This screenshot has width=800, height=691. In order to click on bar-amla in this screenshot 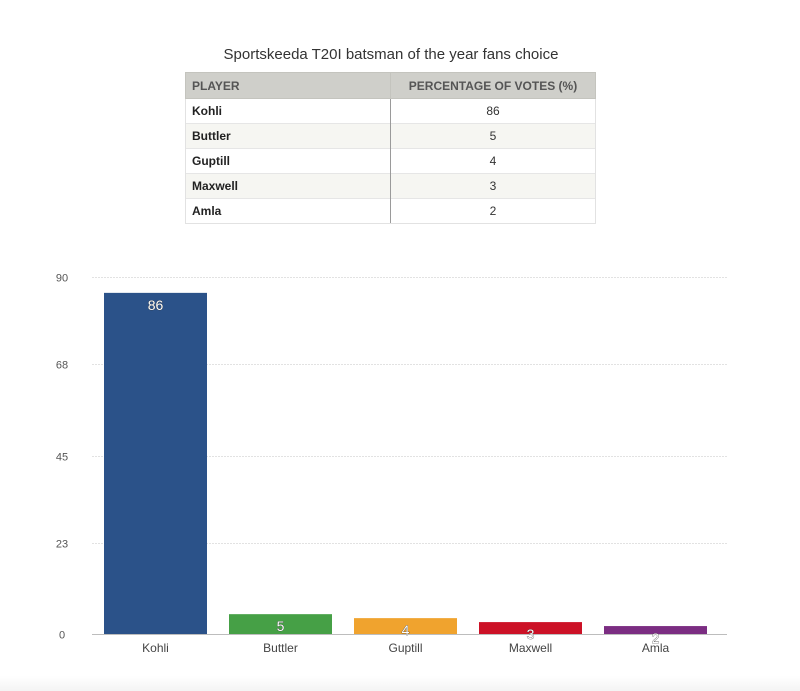, I will do `click(655, 630)`.